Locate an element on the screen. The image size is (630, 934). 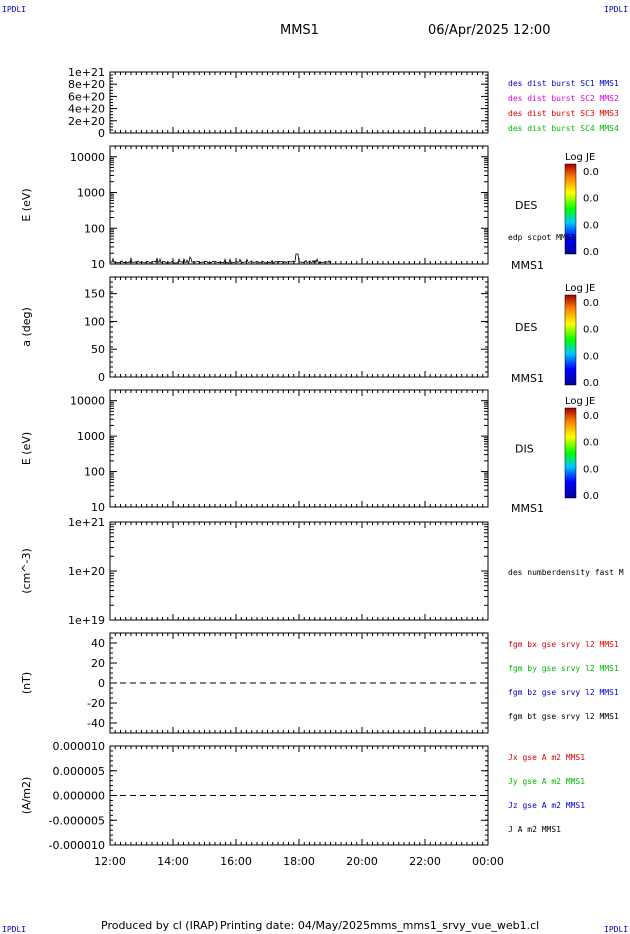
footer-producer: Produced by cl (IRAP) is located at coordinates (159, 925).